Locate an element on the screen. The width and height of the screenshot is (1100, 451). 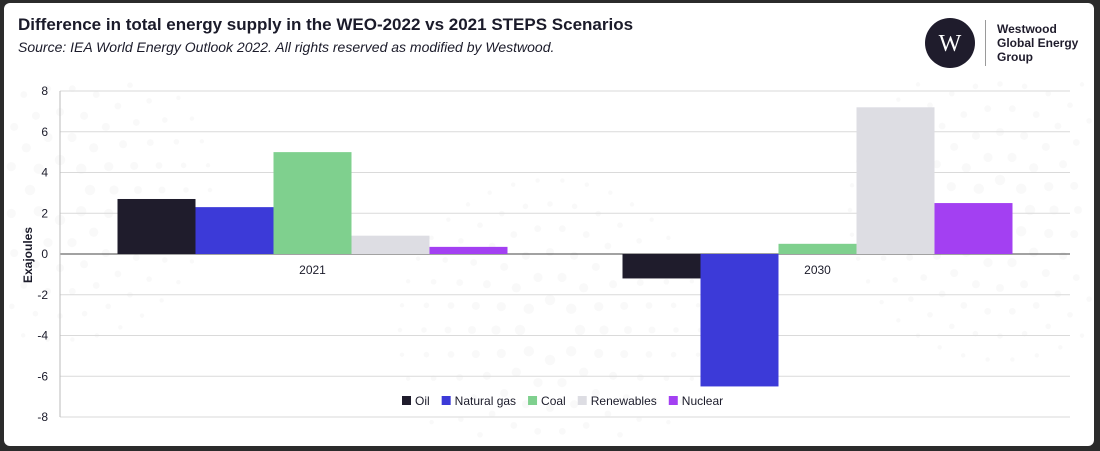
brand-block: W Westwood Global Energy Group is located at coordinates (1005, 44).